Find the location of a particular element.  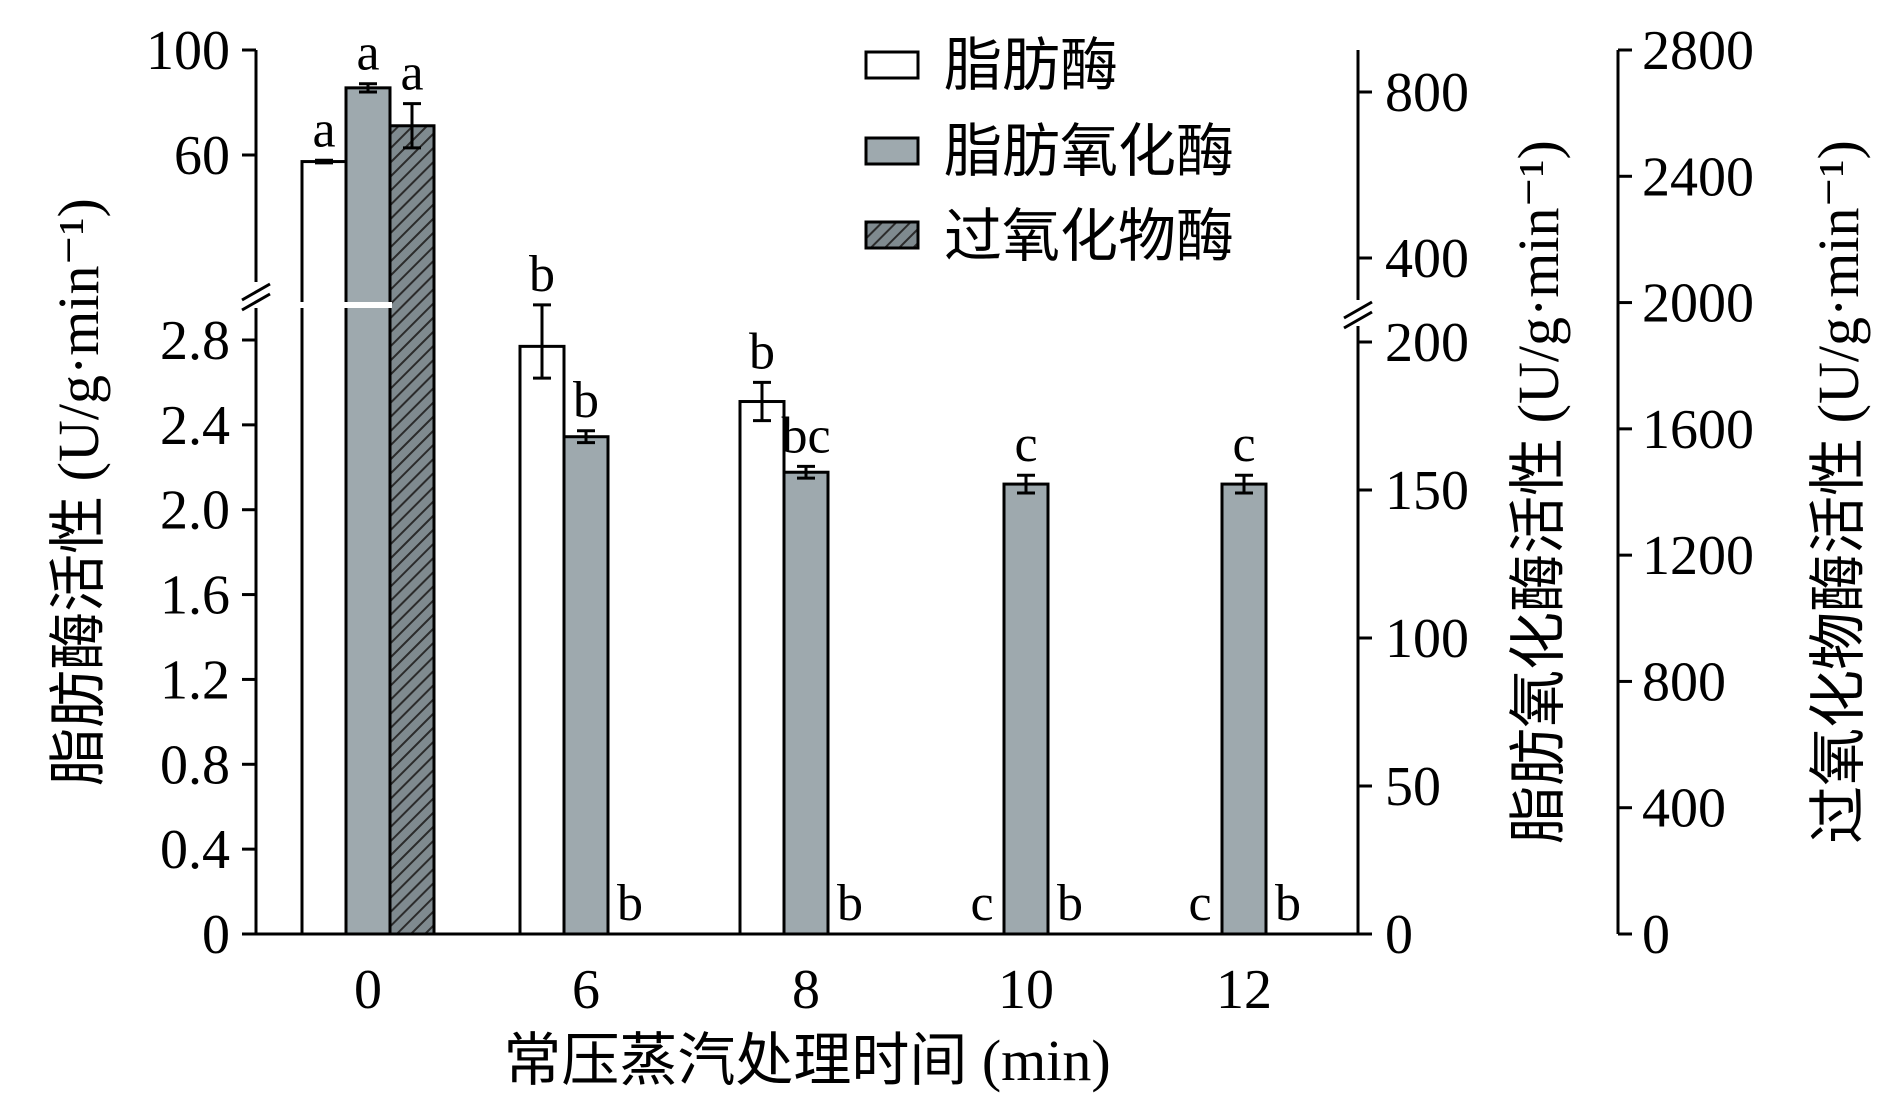

left-axis-tick-label: 0.4 is located at coordinates (195, 850).